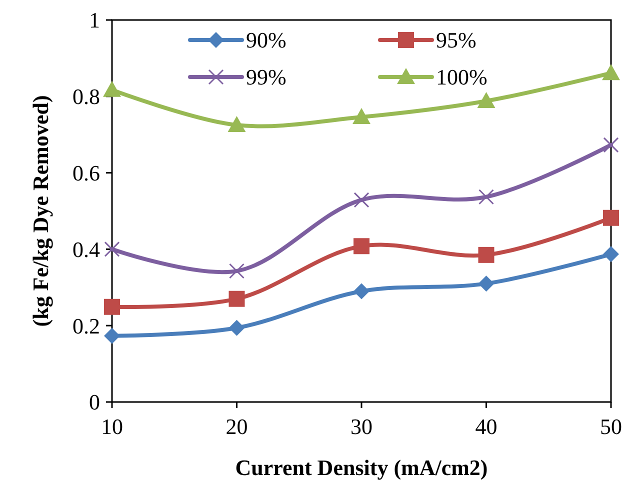 The image size is (630, 489). Describe the element at coordinates (86, 249) in the screenshot. I see `y-tick-label: 0.4` at that location.